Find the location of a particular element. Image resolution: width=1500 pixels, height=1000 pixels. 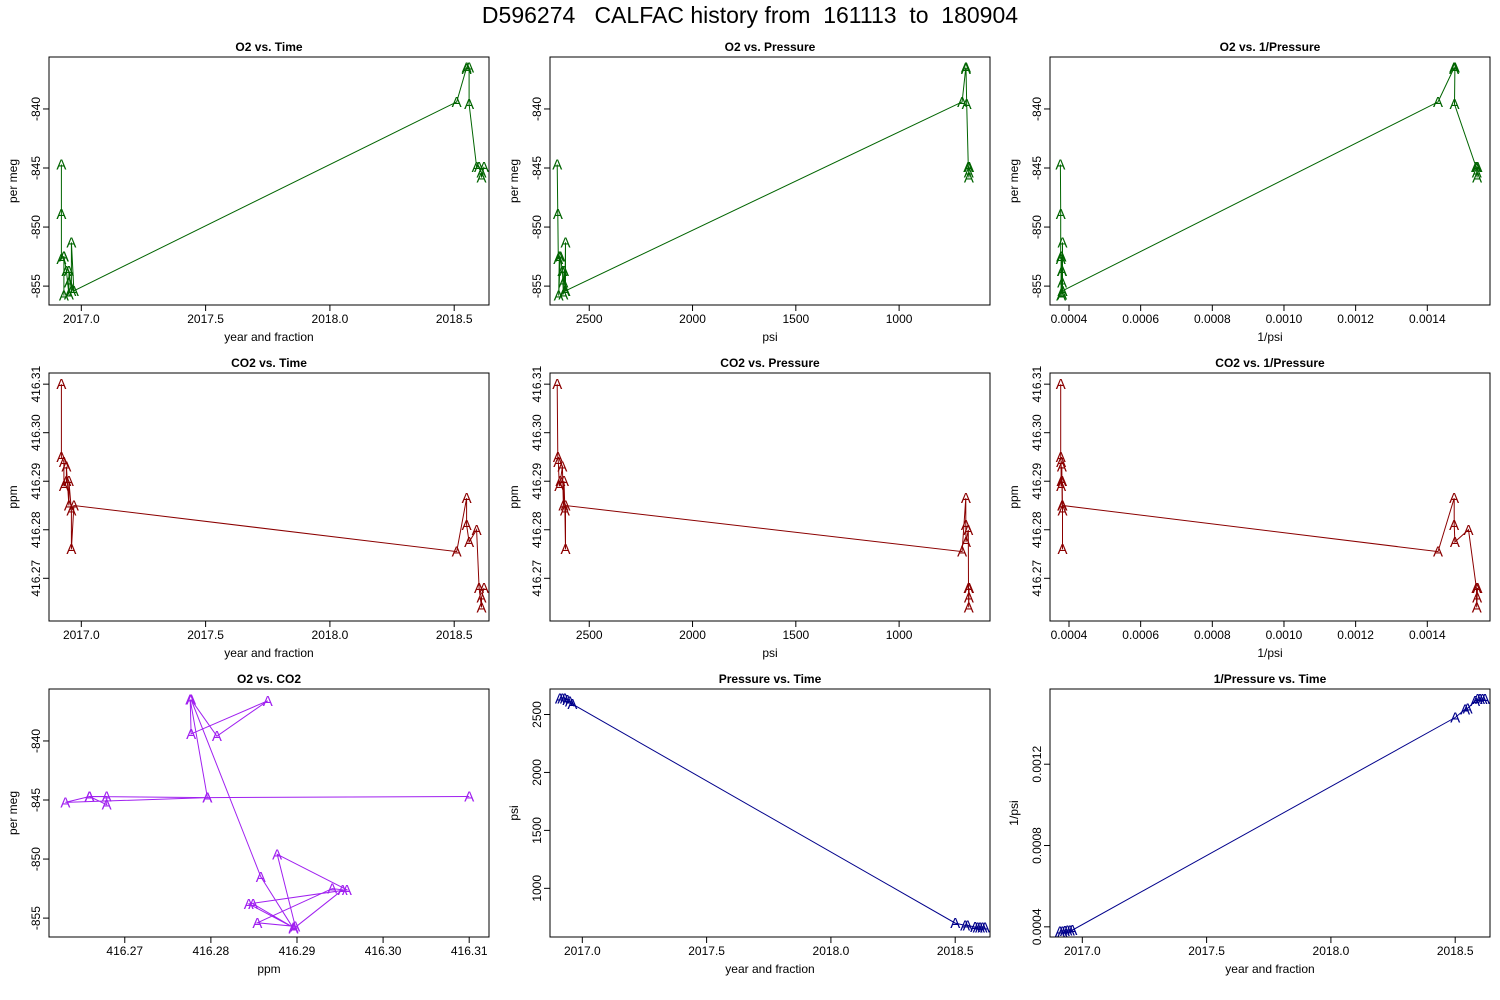

plot-frame is located at coordinates (1270, 181).